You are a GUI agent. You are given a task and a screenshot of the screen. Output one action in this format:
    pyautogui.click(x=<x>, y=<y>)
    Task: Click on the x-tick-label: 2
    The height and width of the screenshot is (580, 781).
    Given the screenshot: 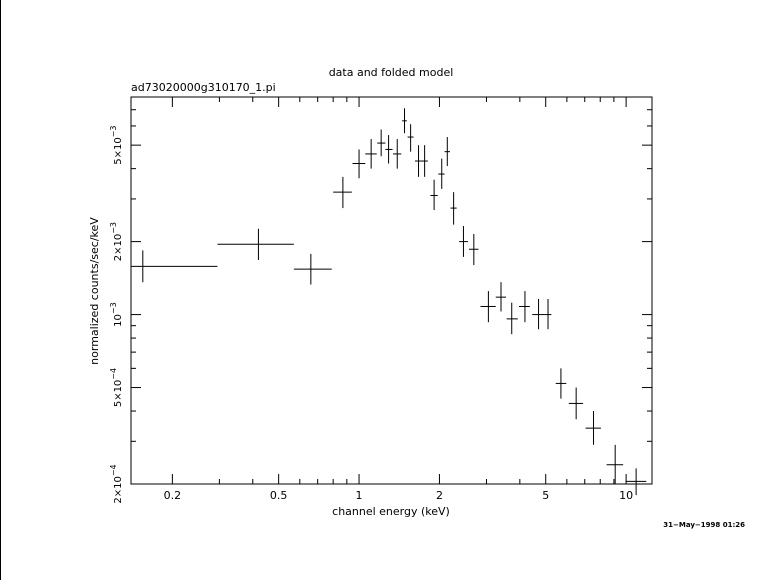 What is the action you would take?
    pyautogui.click(x=439, y=495)
    